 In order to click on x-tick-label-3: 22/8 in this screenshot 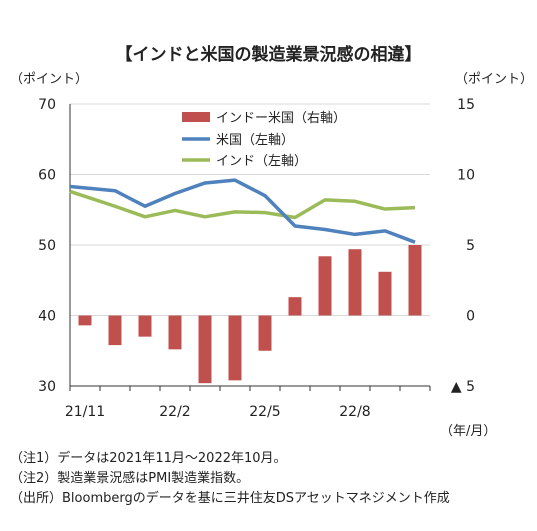, I will do `click(354, 412)`.